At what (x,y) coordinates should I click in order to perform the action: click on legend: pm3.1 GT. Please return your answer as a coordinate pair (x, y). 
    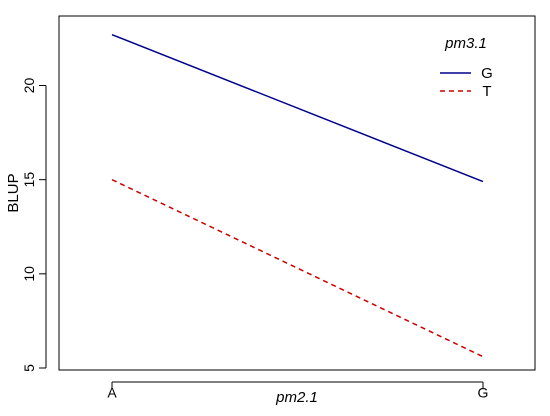
    Looking at the image, I should click on (466, 67).